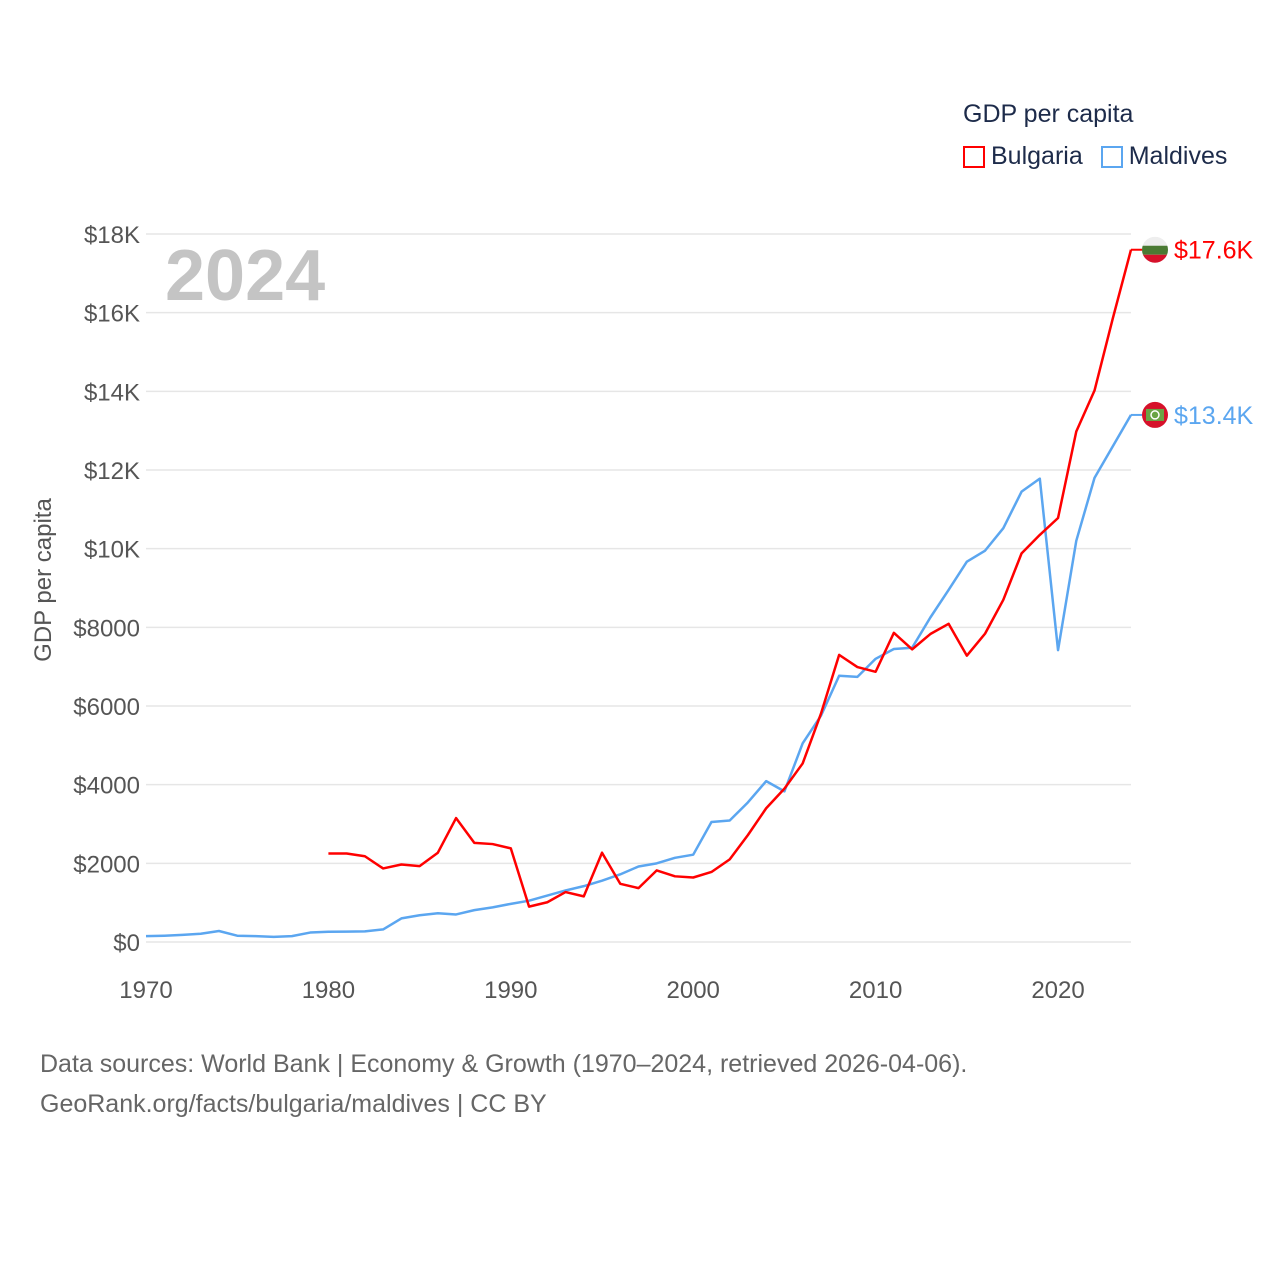 This screenshot has height=1280, width=1280. What do you see at coordinates (1111, 156) in the screenshot?
I see `legend-swatch-maldives` at bounding box center [1111, 156].